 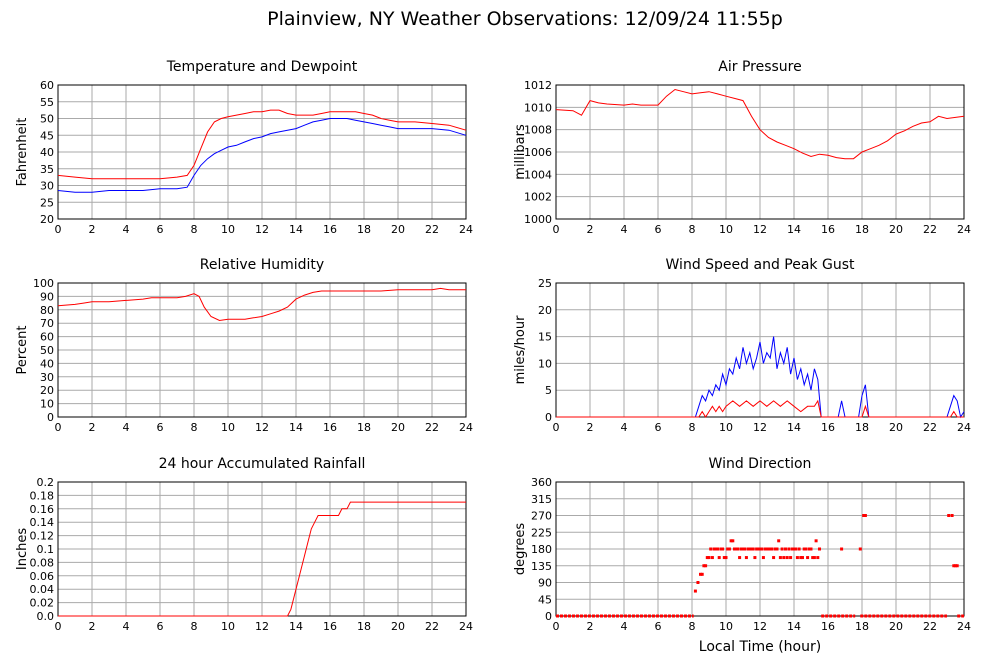 I want to click on pressure-chart-title: Air Pressure, so click(x=759, y=67).